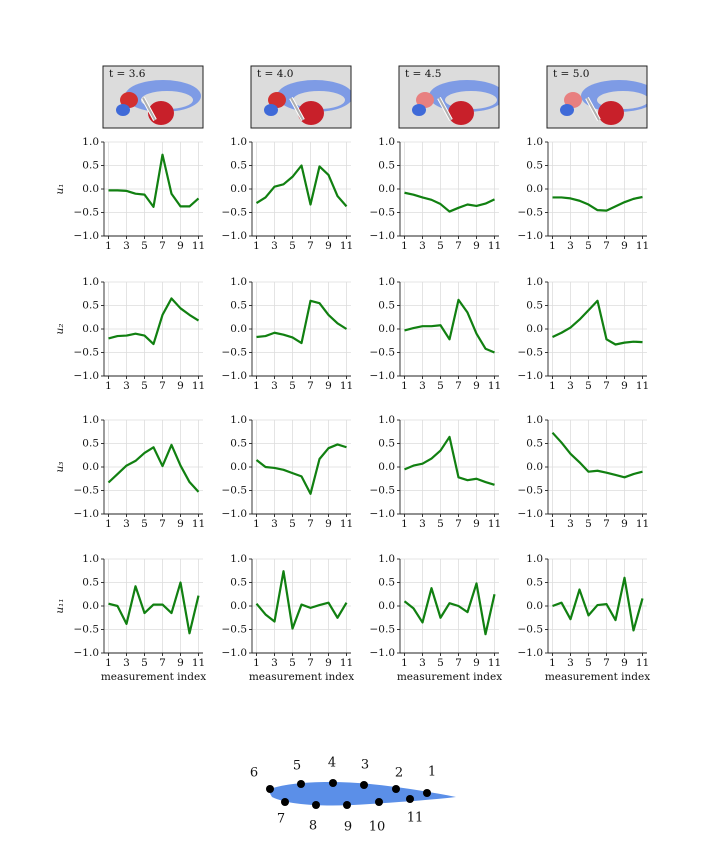 The height and width of the screenshot is (864, 718). What do you see at coordinates (301, 677) in the screenshot?
I see `x-axis-label: measurement index` at bounding box center [301, 677].